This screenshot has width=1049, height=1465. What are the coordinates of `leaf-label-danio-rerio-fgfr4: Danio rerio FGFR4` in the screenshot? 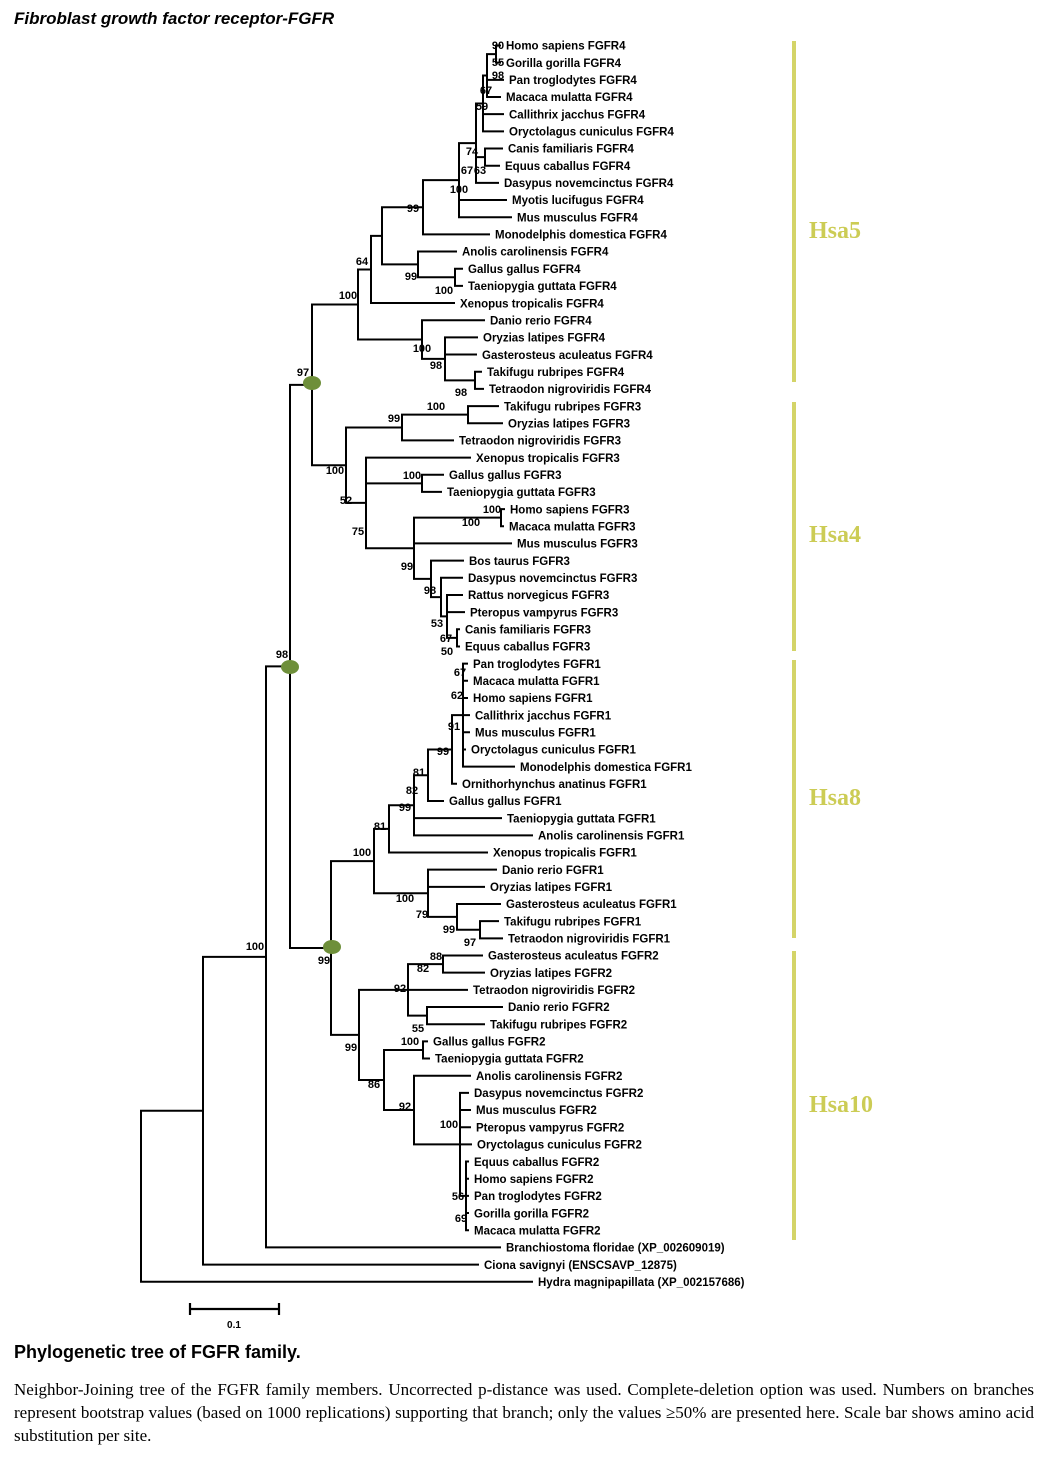 It's located at (541, 321).